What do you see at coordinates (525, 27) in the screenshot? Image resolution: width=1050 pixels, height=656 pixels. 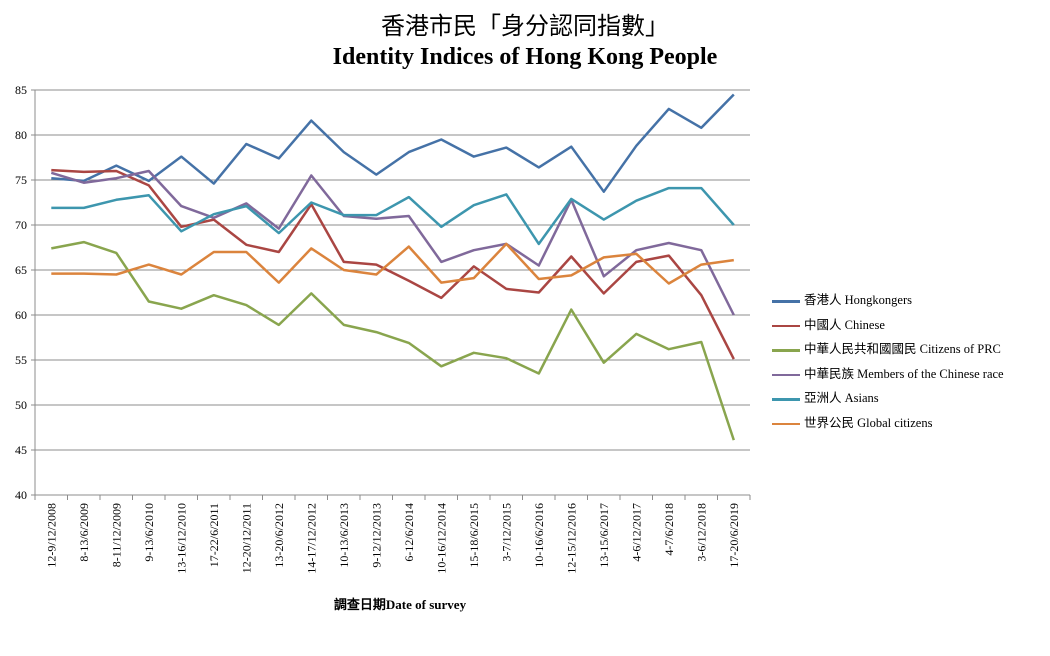 I see `chart-title-chinese: 香港市民「身分認同指數」` at bounding box center [525, 27].